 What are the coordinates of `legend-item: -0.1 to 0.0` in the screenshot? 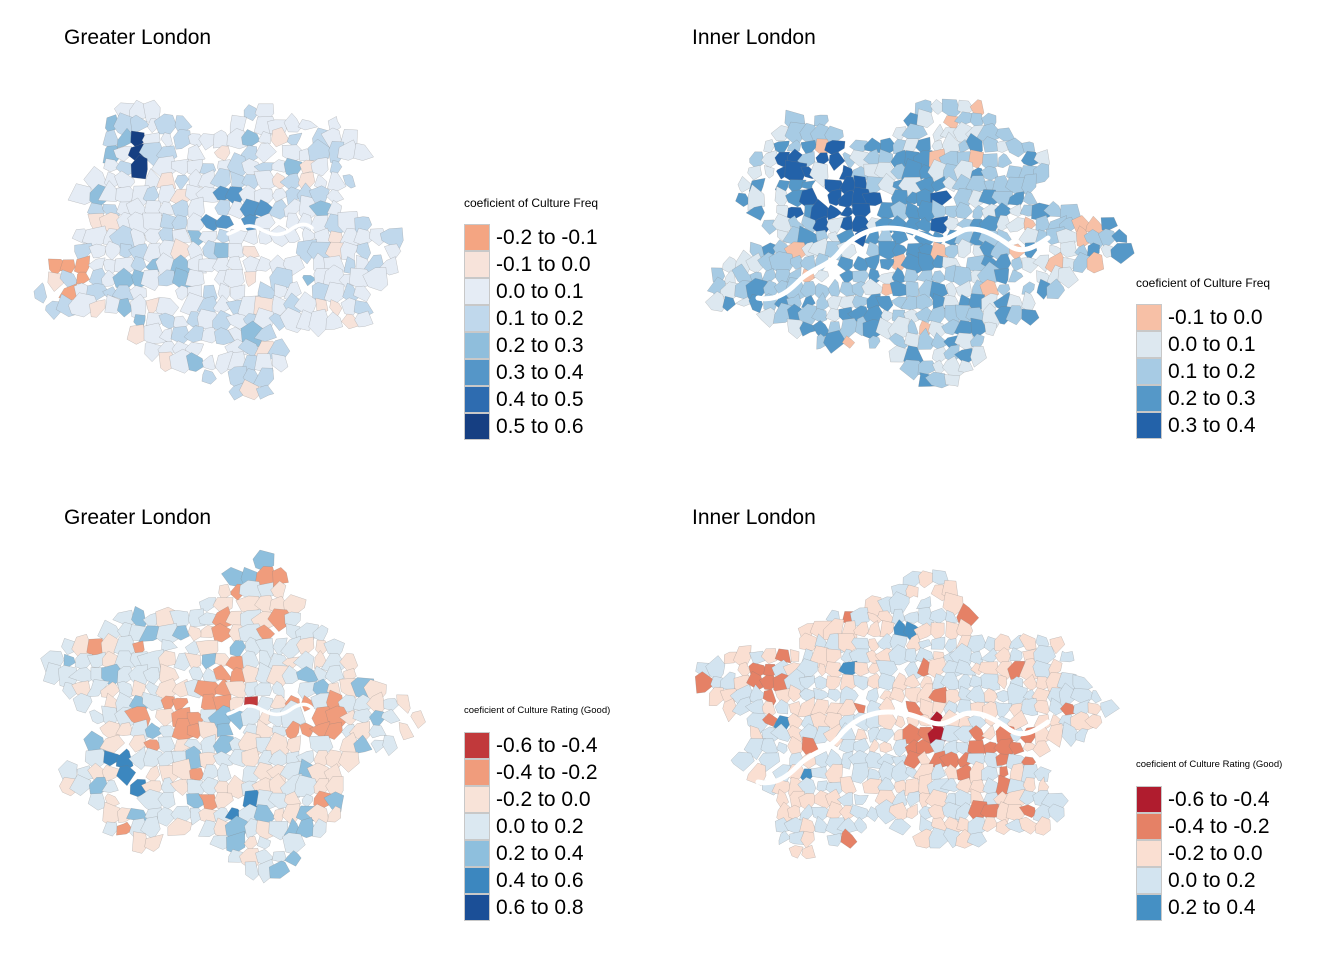 It's located at (531, 264).